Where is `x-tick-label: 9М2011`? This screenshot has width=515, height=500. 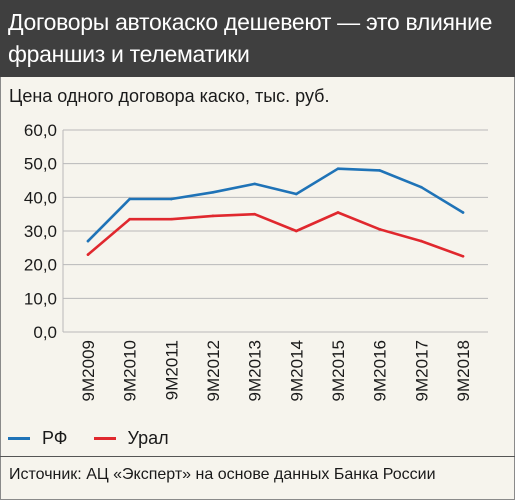 x-tick-label: 9М2011 is located at coordinates (171, 370).